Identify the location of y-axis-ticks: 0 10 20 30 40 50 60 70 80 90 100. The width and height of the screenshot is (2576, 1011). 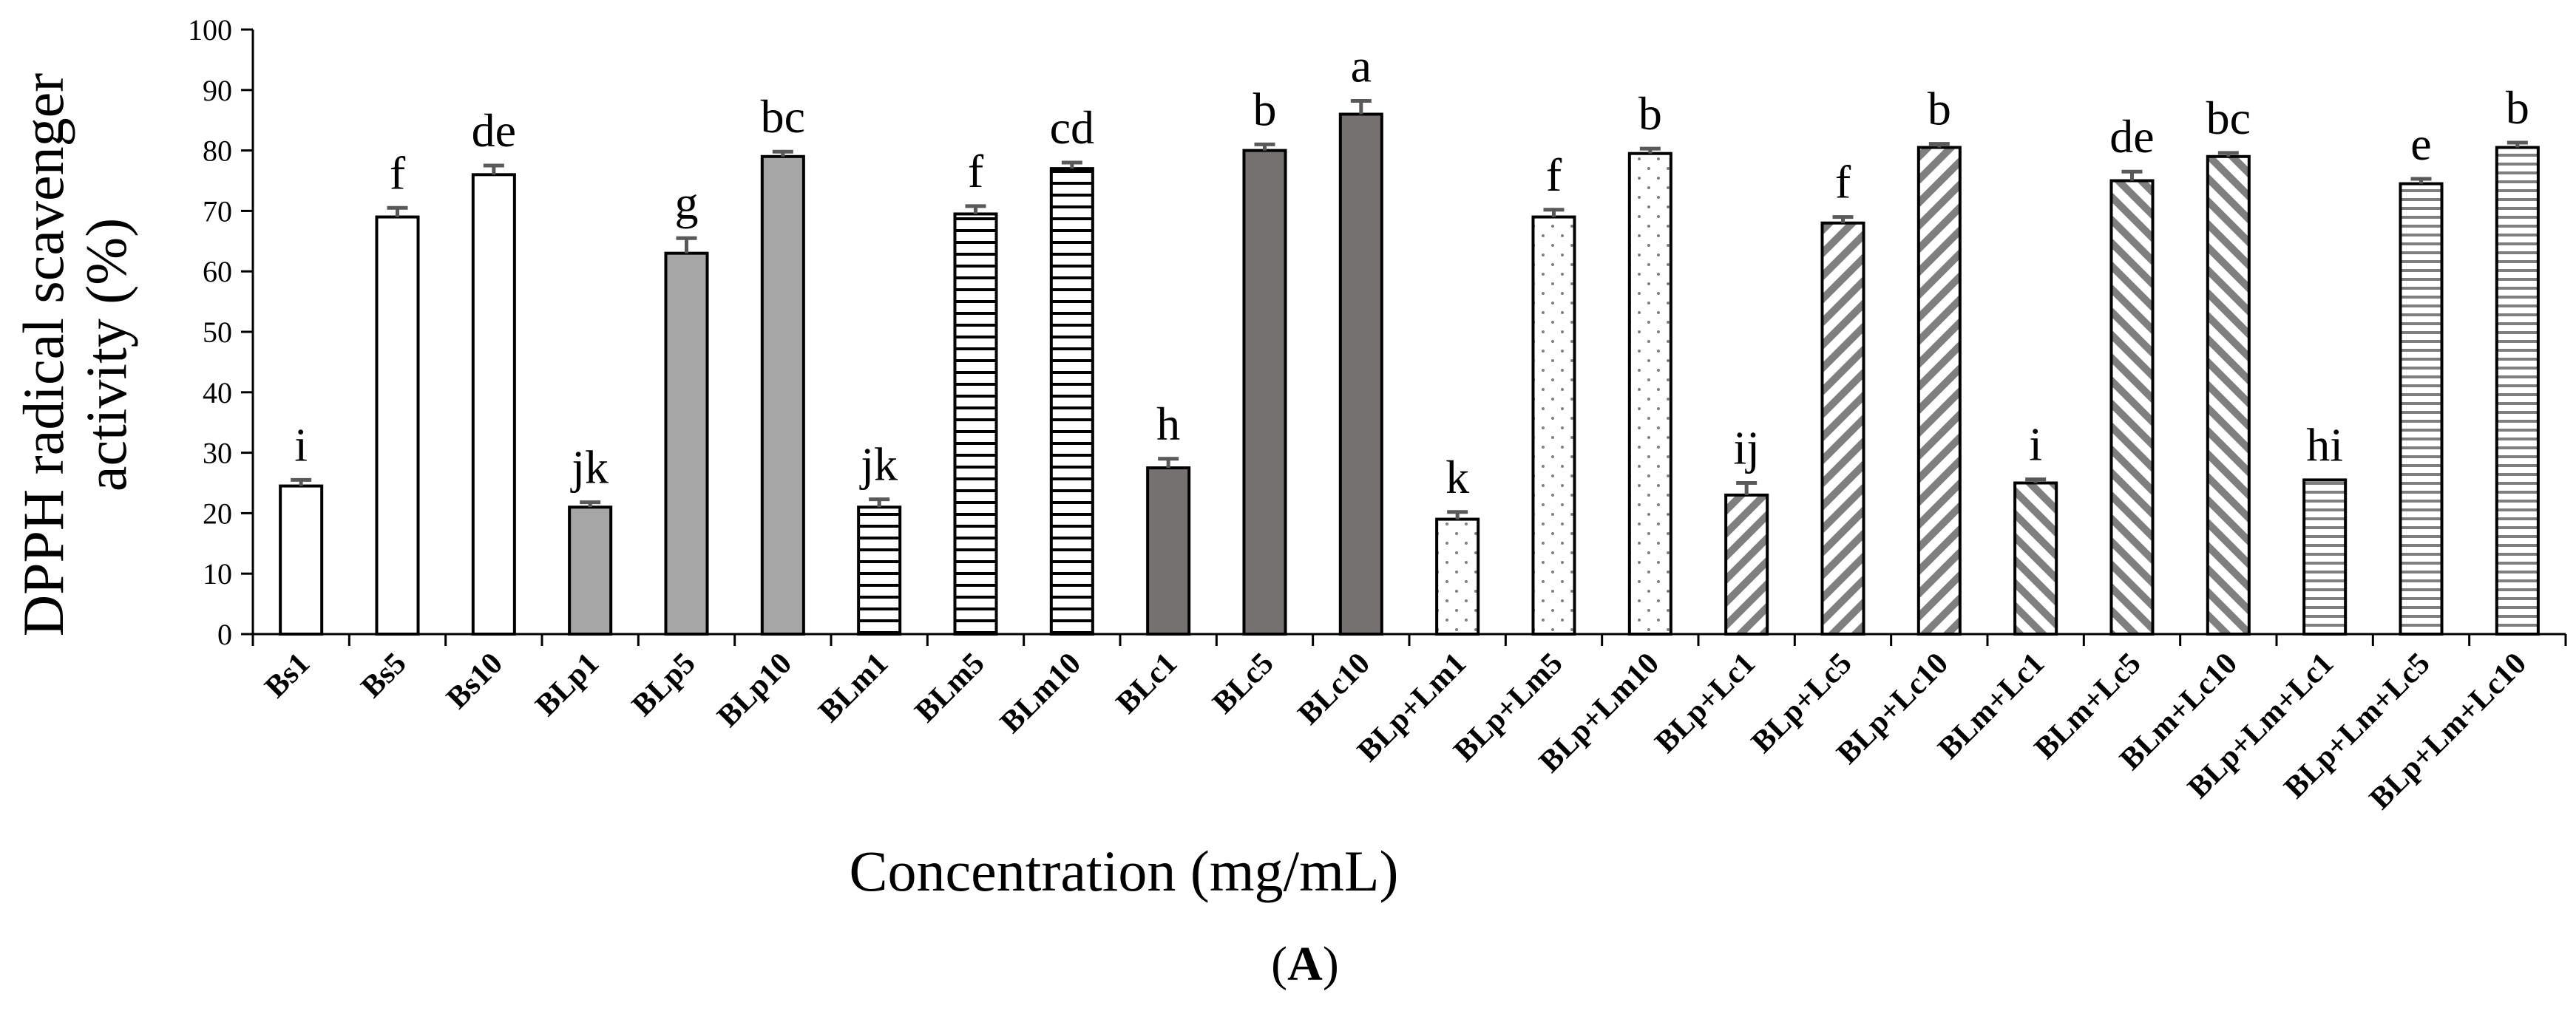
(220, 332).